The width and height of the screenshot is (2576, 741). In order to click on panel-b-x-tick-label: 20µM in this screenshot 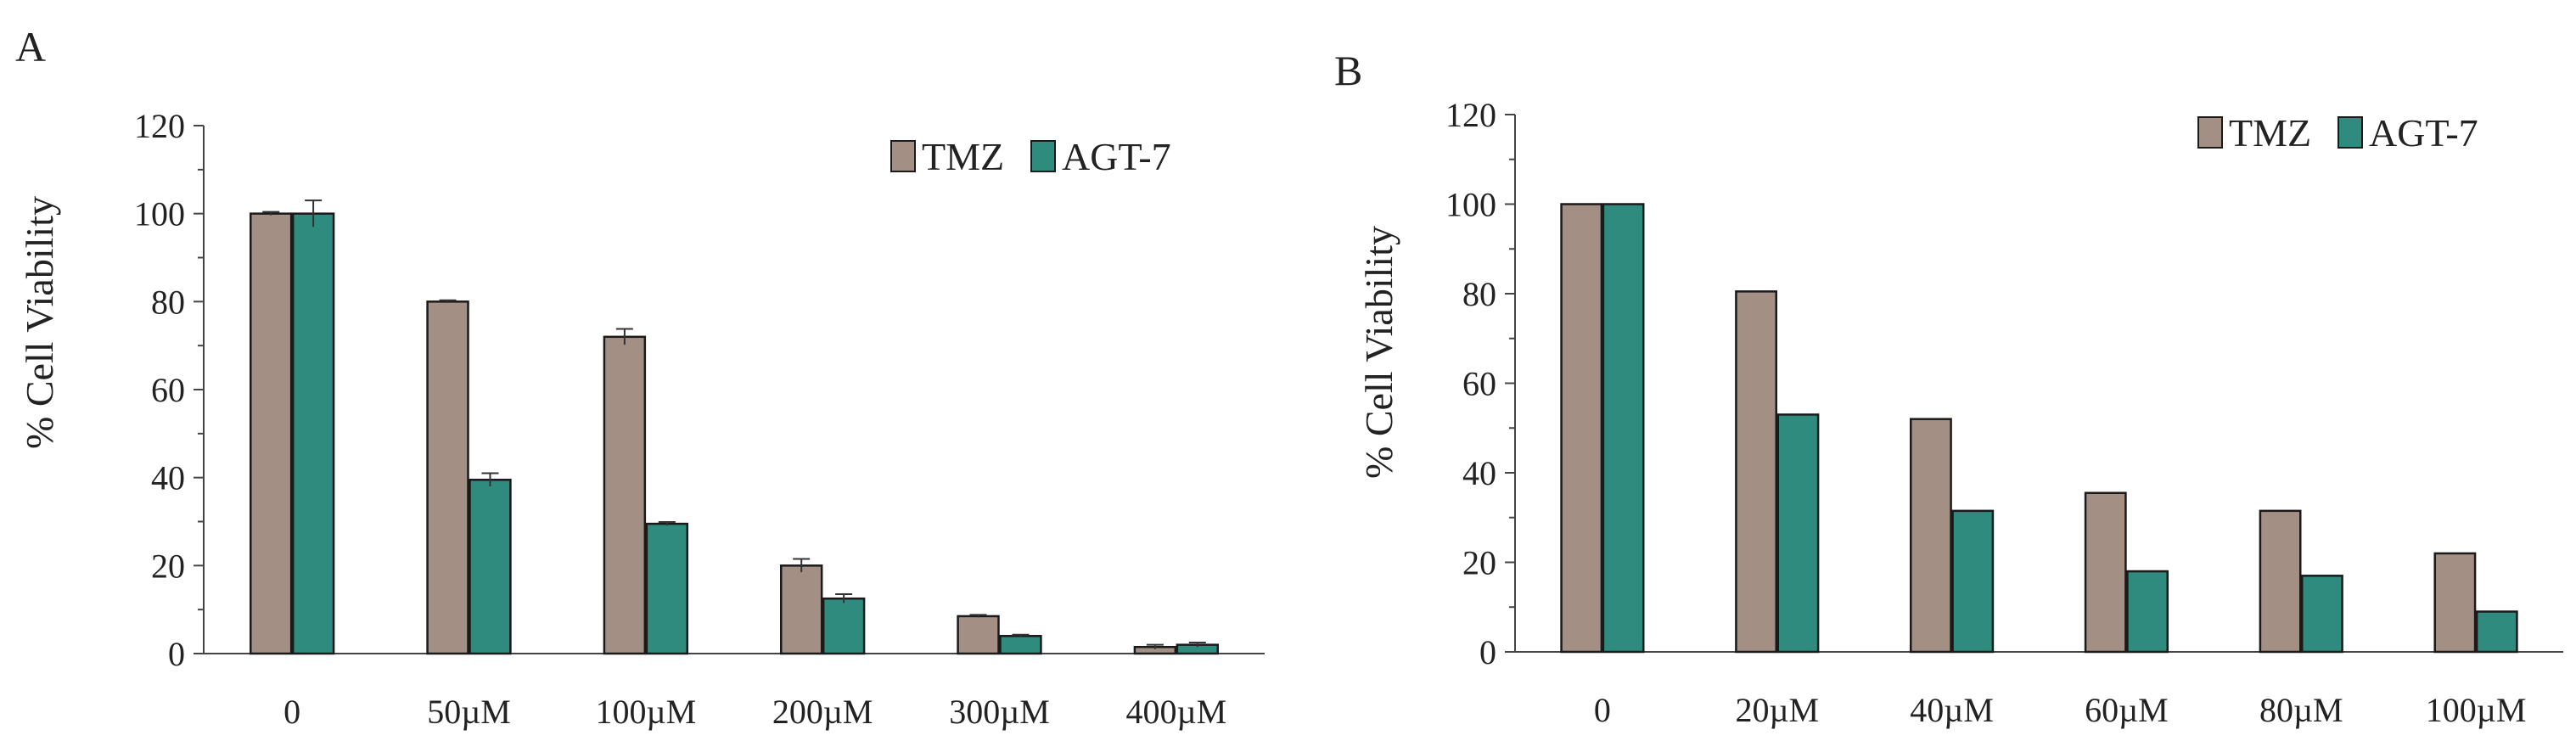, I will do `click(1777, 710)`.